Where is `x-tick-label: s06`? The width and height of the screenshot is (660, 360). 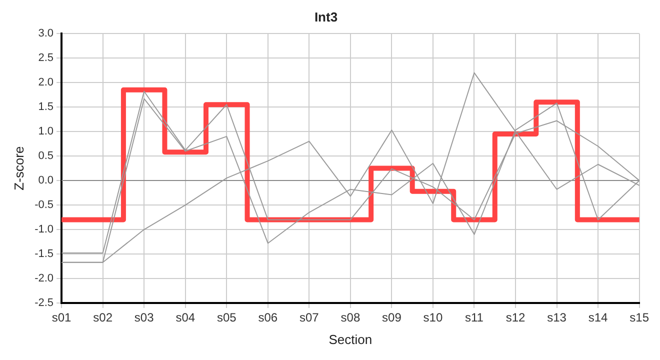 x-tick-label: s06 is located at coordinates (268, 317).